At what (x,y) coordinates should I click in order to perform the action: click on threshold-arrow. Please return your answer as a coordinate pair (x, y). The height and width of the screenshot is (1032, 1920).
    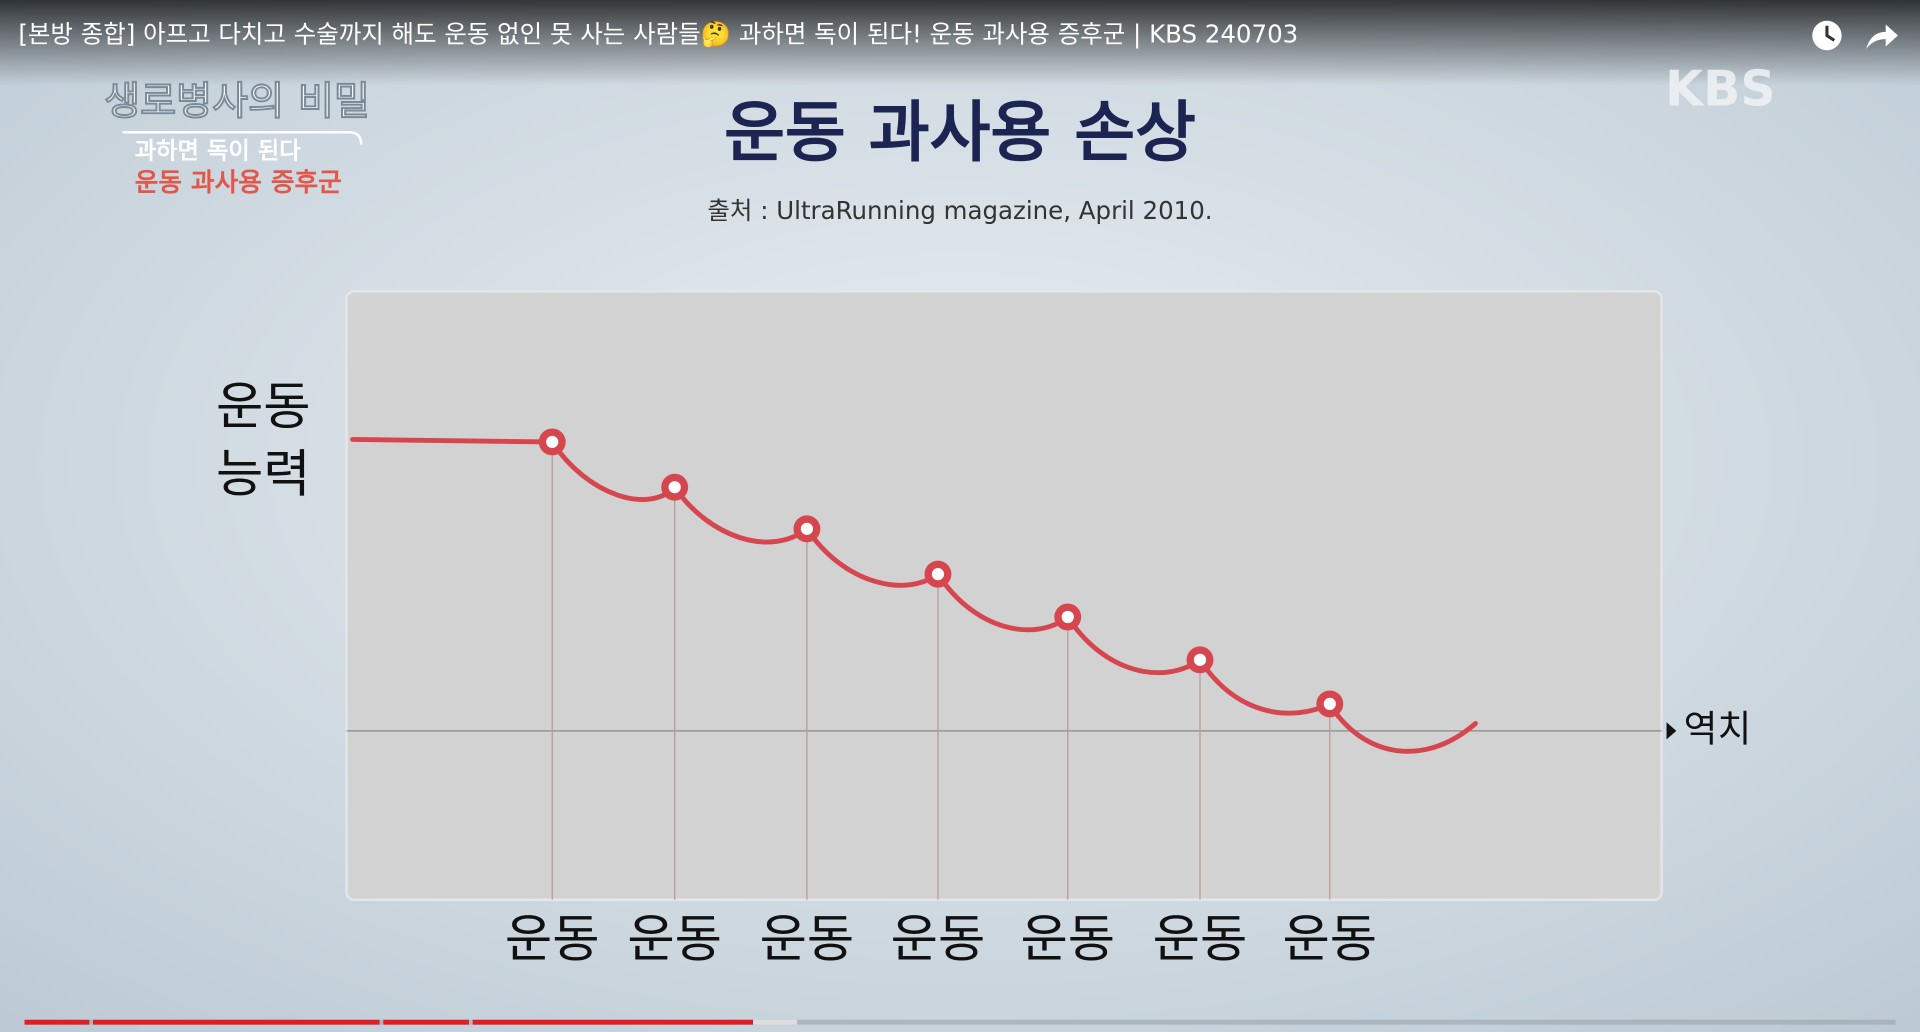
    Looking at the image, I should click on (1671, 731).